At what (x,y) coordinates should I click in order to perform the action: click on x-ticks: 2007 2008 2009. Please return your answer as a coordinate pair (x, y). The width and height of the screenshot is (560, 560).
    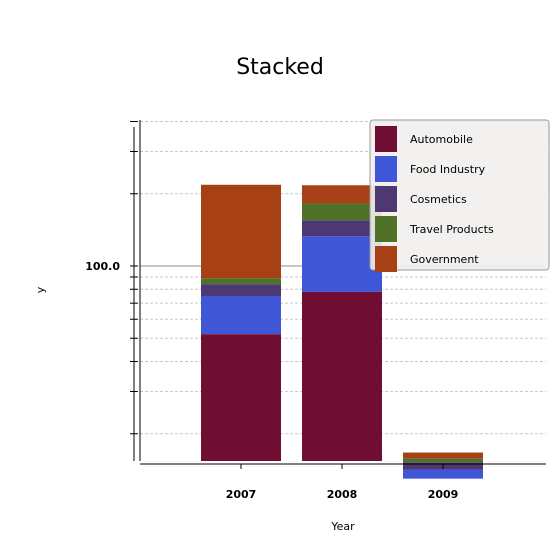
    Looking at the image, I should click on (342, 482).